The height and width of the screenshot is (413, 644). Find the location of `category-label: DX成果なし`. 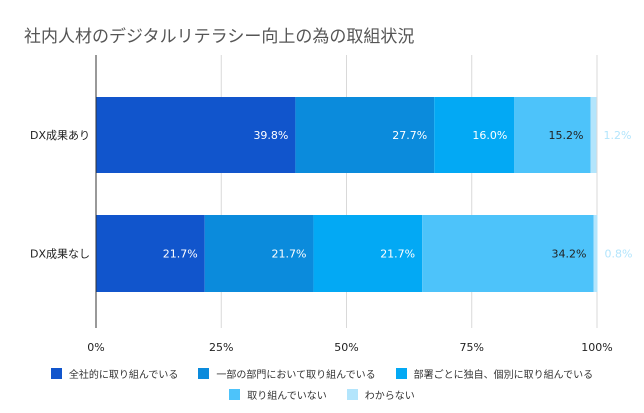

category-label: DX成果なし is located at coordinates (60, 254).